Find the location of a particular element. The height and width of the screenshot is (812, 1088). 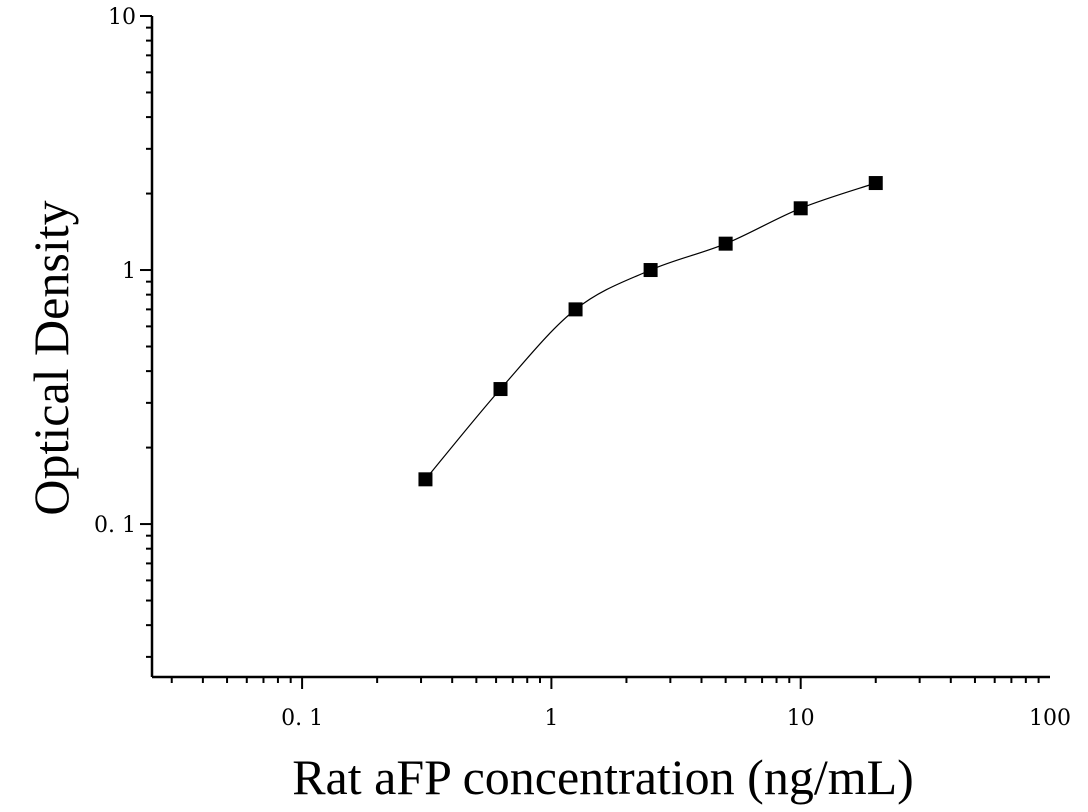

y-tick-labels: 0. 1 1 10 is located at coordinates (115, 271).